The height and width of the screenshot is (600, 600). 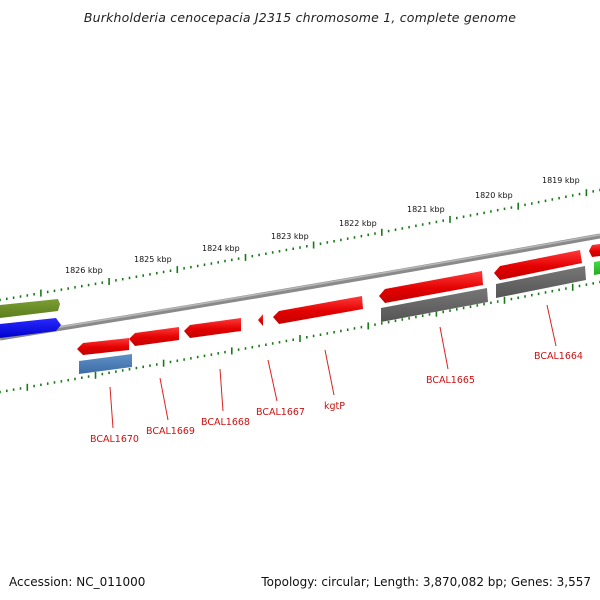 I want to click on cds-bcal1665, so click(x=431, y=287).